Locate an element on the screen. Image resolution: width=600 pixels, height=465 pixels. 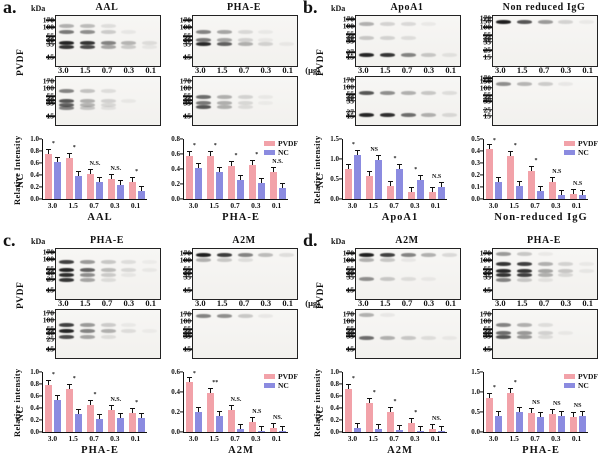
plot-area: * NS * * N.S is located at coordinates (394, 169).